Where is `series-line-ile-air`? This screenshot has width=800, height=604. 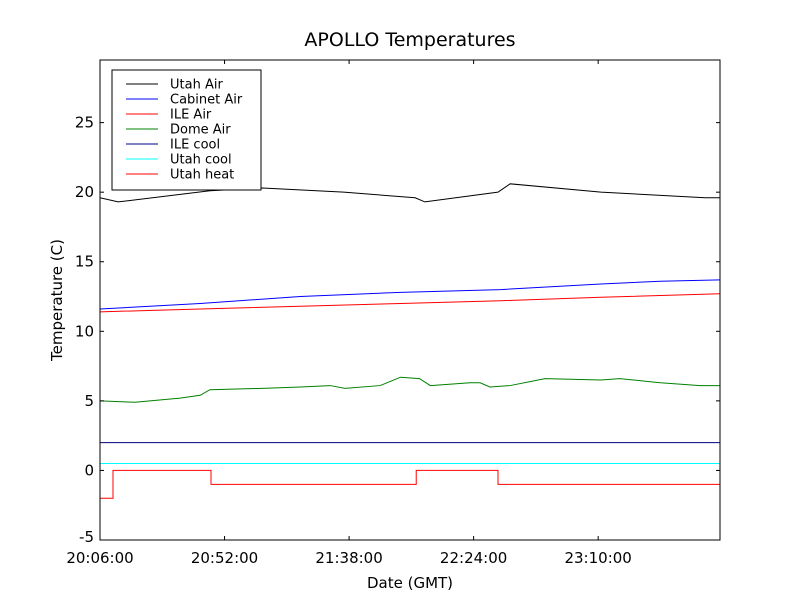 series-line-ile-air is located at coordinates (410, 303).